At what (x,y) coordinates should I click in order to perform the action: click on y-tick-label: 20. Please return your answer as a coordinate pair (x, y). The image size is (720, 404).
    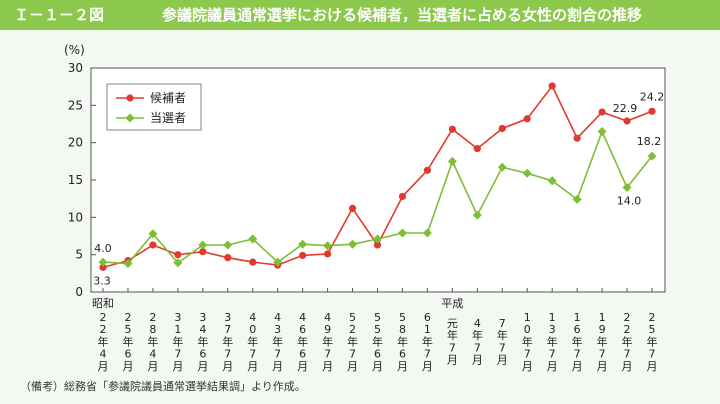
    Looking at the image, I should click on (75, 143).